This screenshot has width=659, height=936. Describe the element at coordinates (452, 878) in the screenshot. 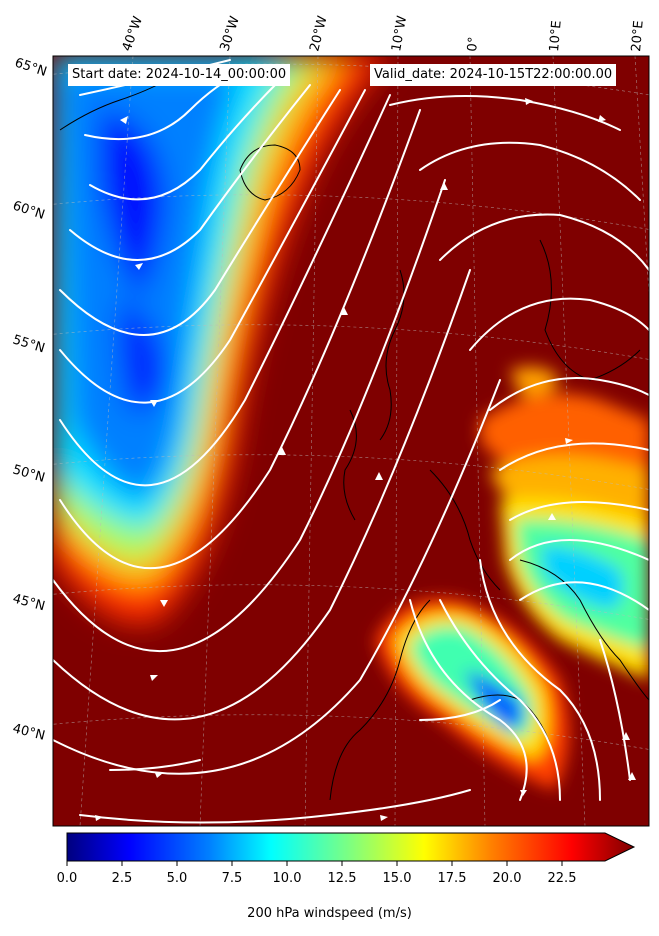

I see `colorbar-tick-label: 17.5` at that location.